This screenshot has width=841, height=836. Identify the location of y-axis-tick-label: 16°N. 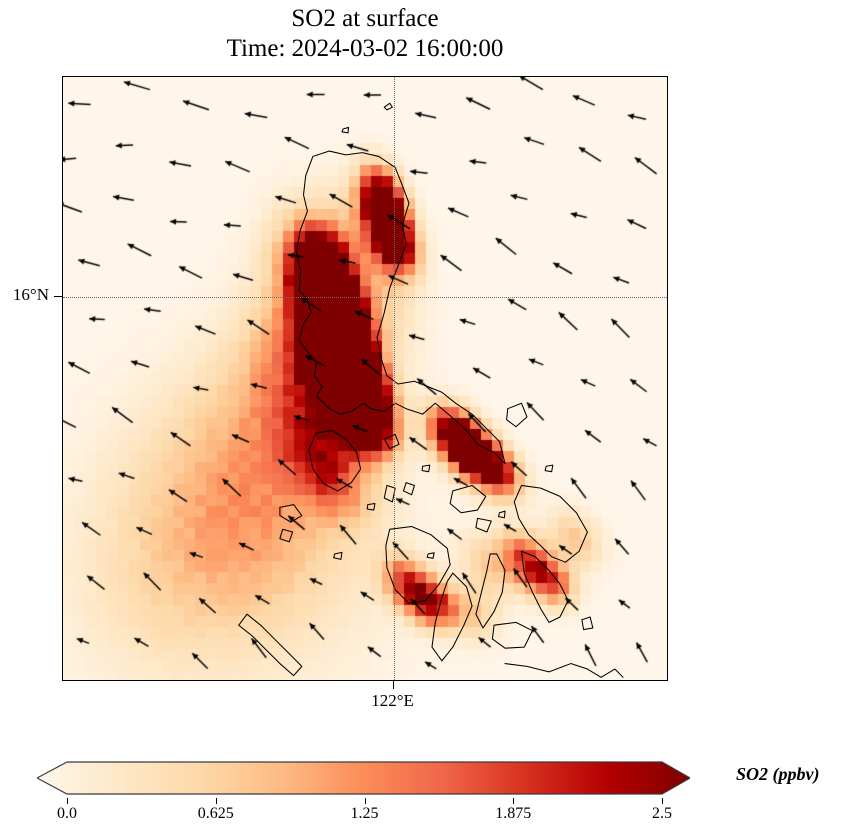
(30, 294).